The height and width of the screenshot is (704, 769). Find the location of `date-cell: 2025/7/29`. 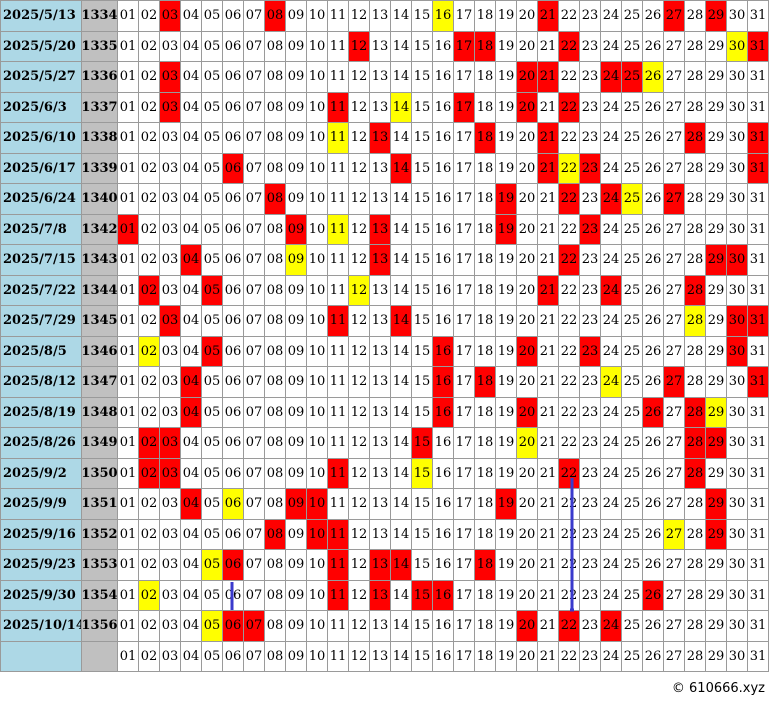

date-cell: 2025/7/29 is located at coordinates (41, 321).